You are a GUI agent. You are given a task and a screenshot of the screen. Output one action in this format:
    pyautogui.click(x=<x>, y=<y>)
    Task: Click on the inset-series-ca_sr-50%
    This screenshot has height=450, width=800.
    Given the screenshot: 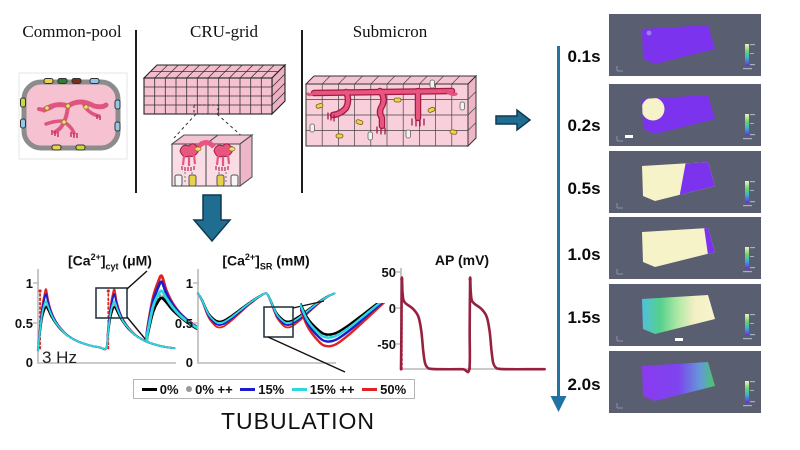 What is the action you would take?
    pyautogui.click(x=343, y=325)
    